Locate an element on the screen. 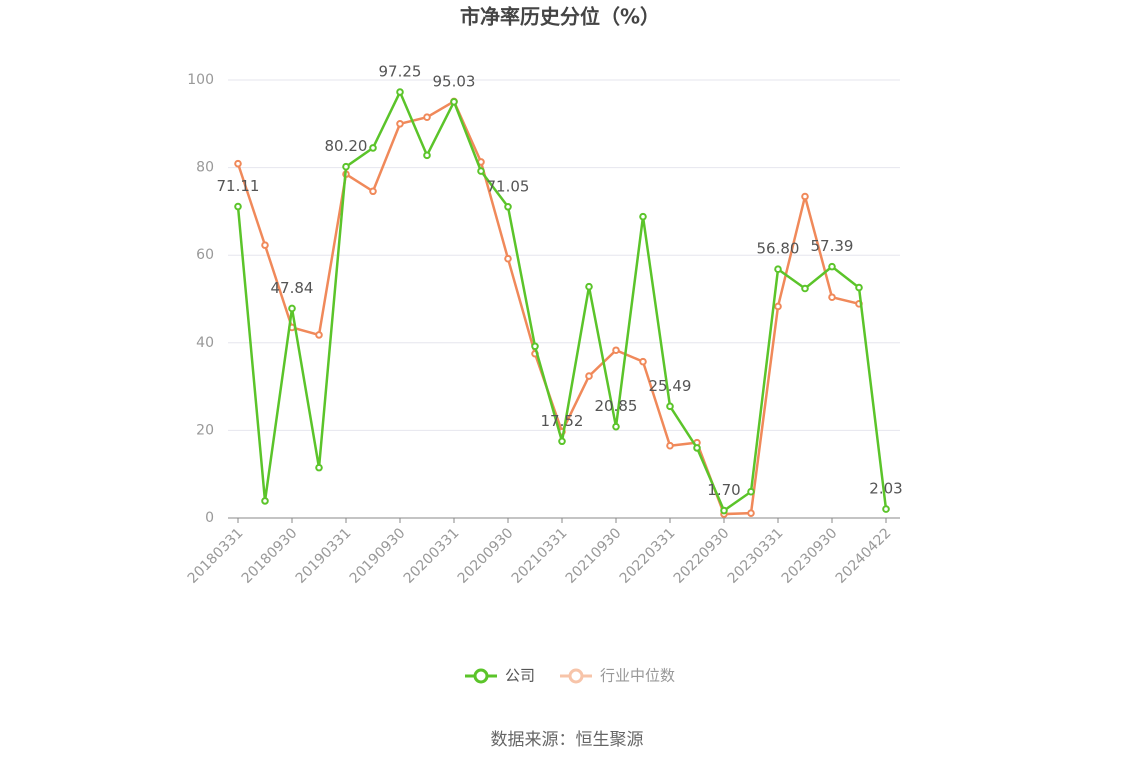 This screenshot has width=1134, height=766. x-tick-label: 20220930 is located at coordinates (702, 556).